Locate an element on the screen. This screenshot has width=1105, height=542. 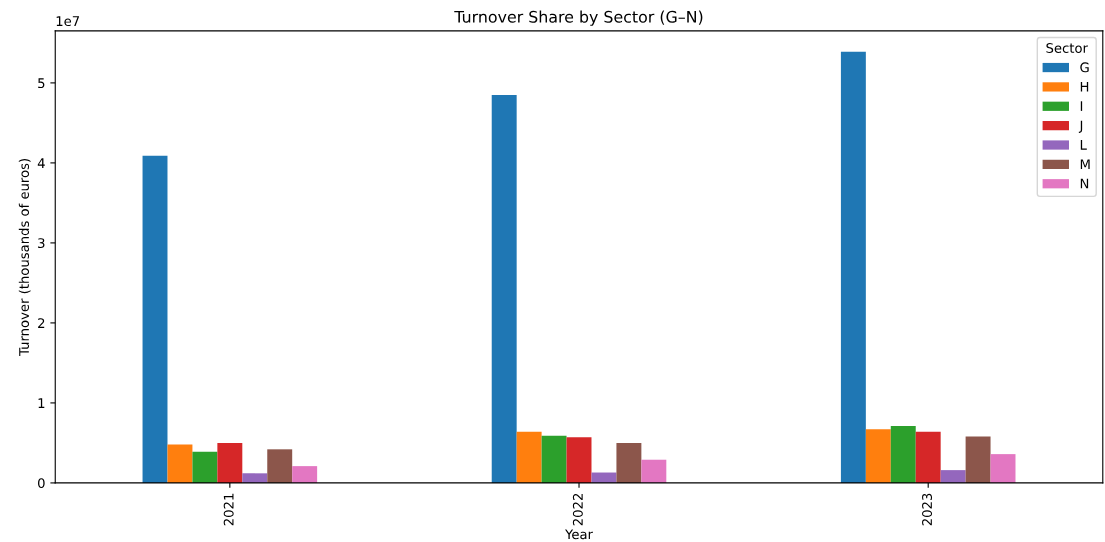
y-tick-label: 1 is located at coordinates (41, 403).